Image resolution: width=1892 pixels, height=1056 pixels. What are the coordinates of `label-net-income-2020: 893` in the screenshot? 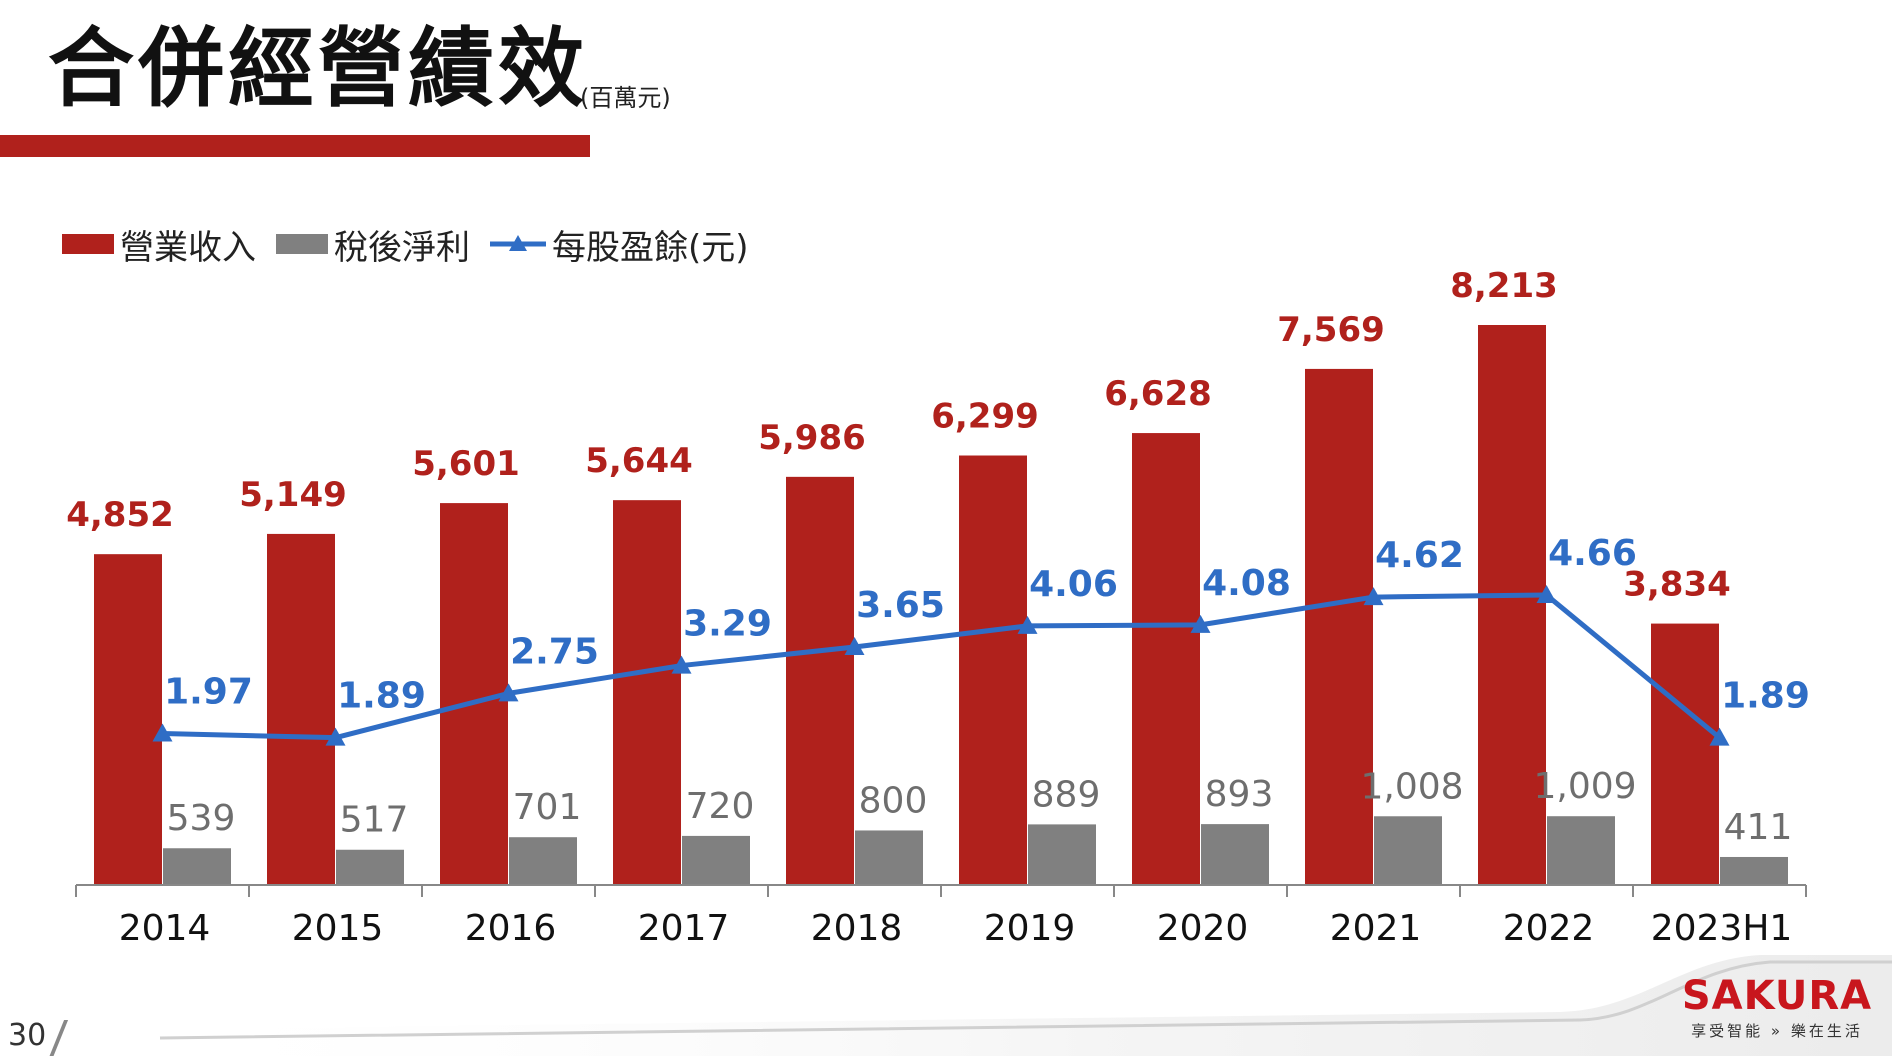 It's located at (1239, 794).